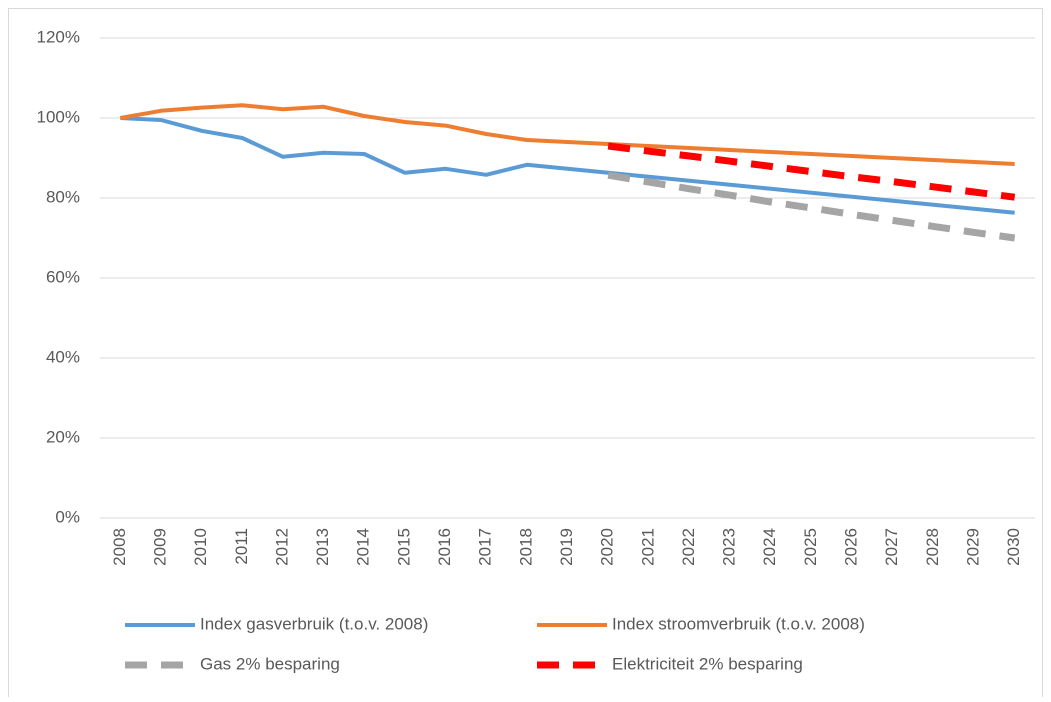 The image size is (1051, 702). Describe the element at coordinates (932, 547) in the screenshot. I see `x-tick-label: 2028` at that location.